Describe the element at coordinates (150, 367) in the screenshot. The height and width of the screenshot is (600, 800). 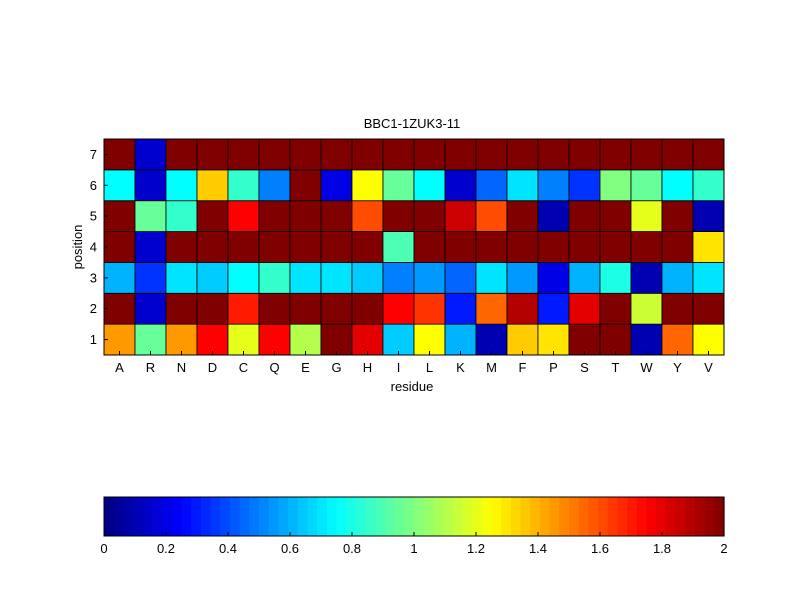
I see `x-tick-label: R` at that location.